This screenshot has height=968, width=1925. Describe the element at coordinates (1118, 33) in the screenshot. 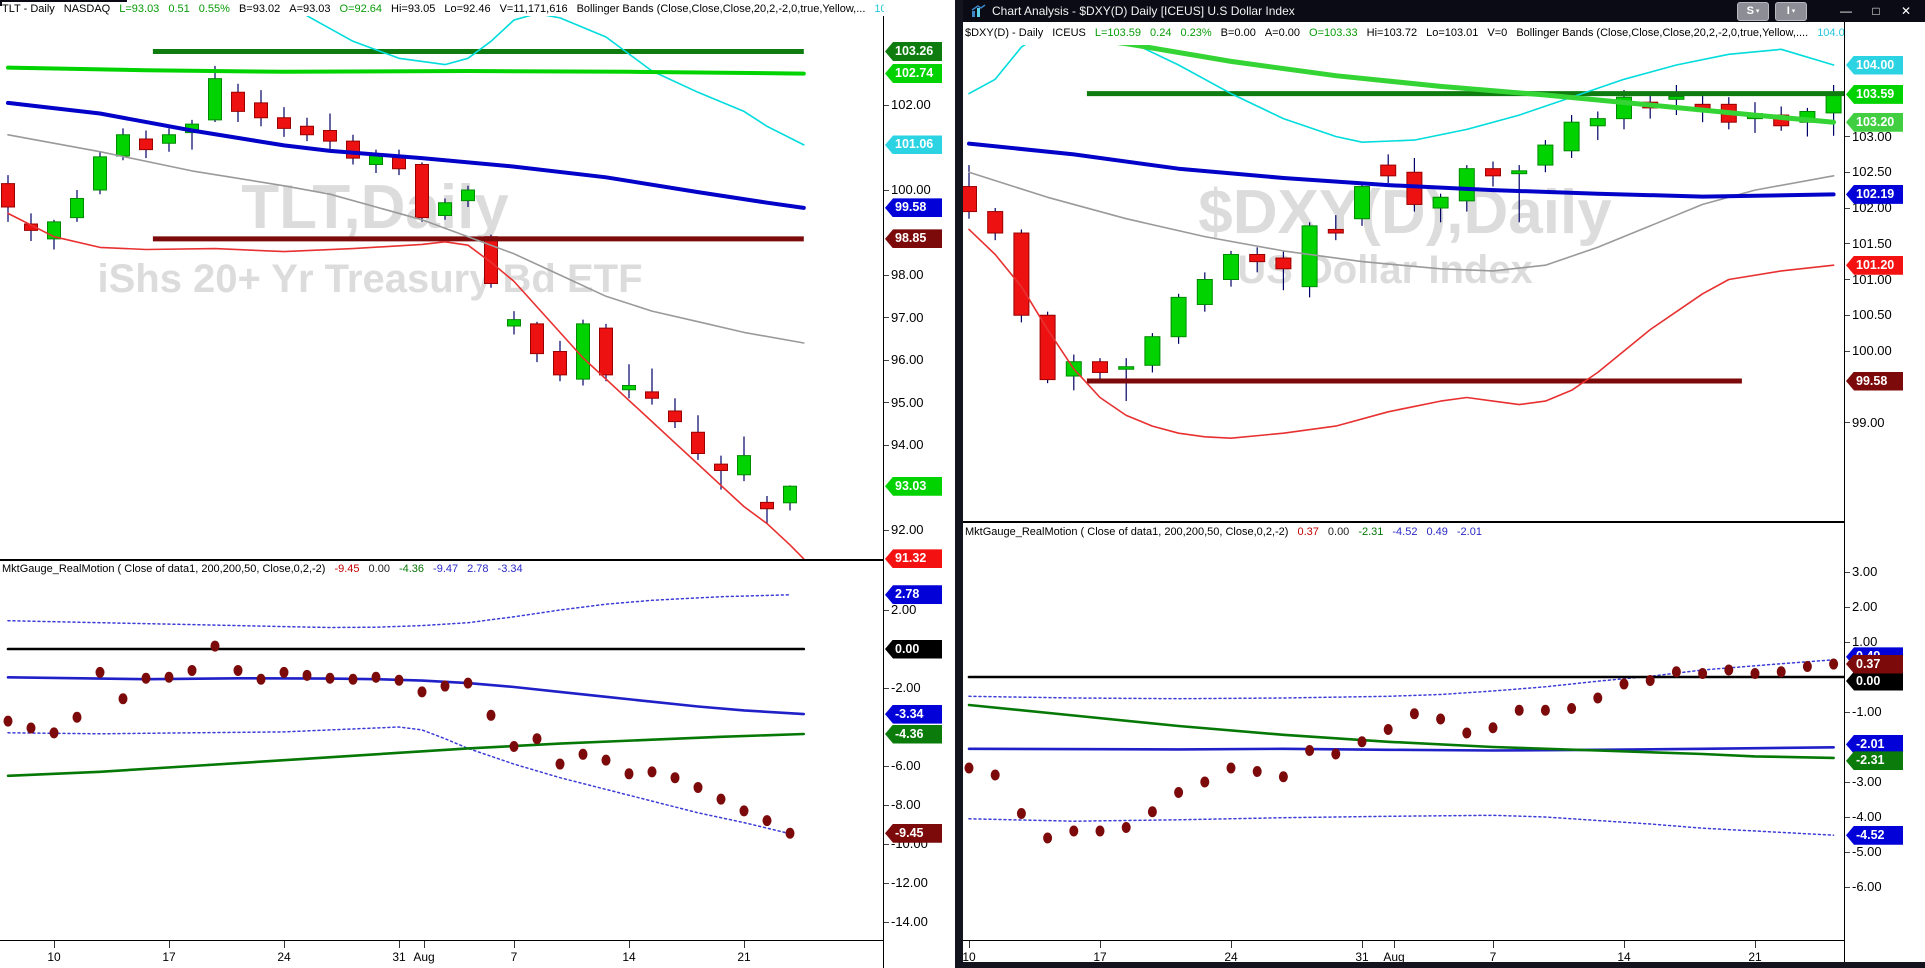

I see `quote-field: L=103.59` at that location.